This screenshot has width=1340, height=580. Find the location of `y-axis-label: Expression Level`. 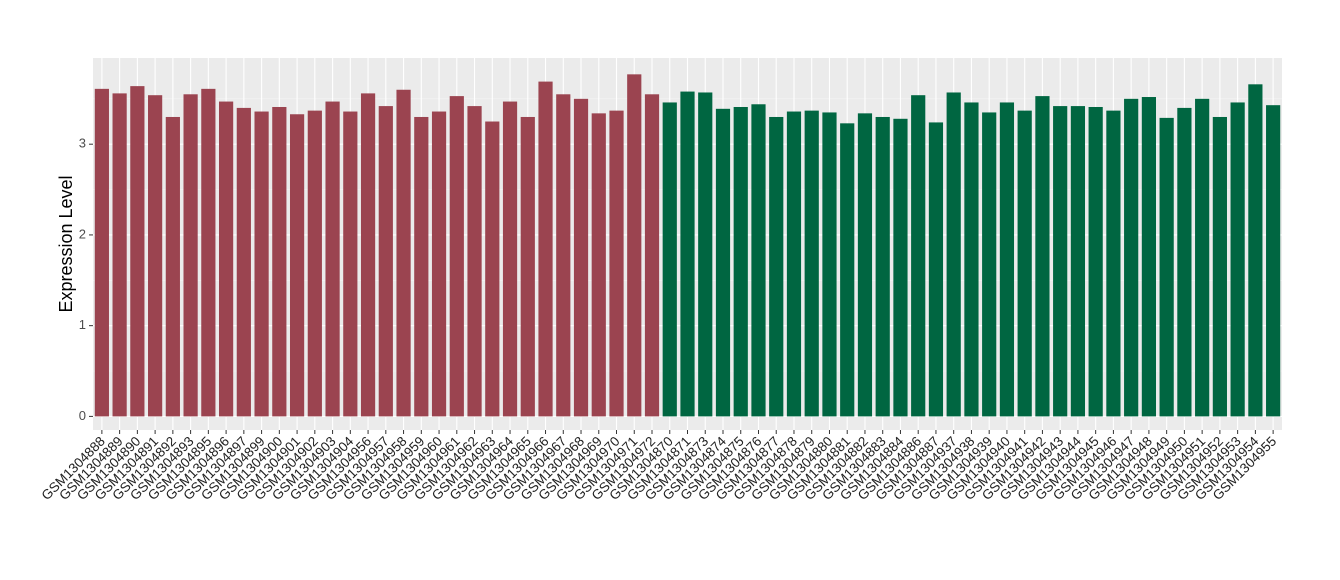

y-axis-label: Expression Level is located at coordinates (66, 243).